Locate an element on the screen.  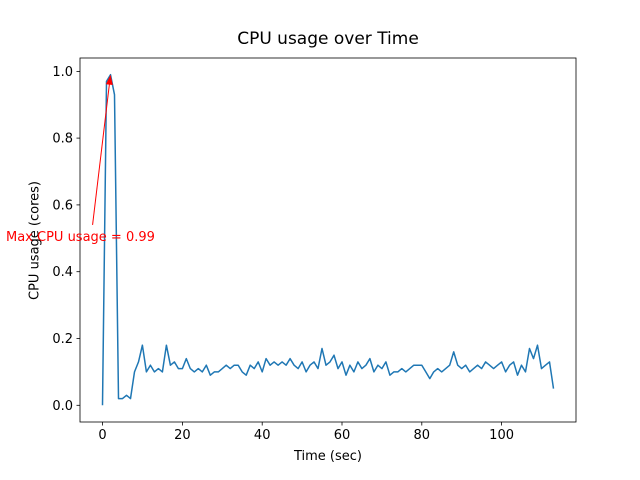
y-tick-label: 0.2 is located at coordinates (62, 339).